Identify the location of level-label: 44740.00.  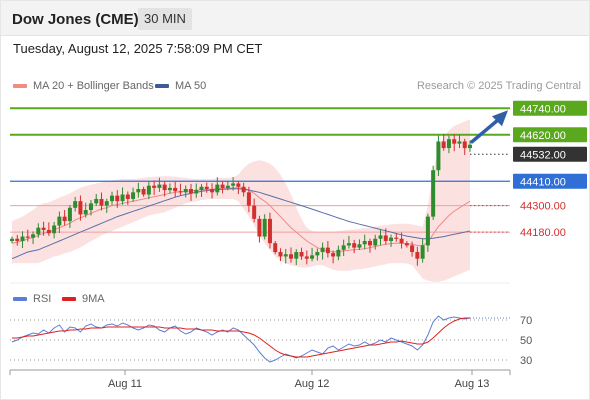
(543, 109).